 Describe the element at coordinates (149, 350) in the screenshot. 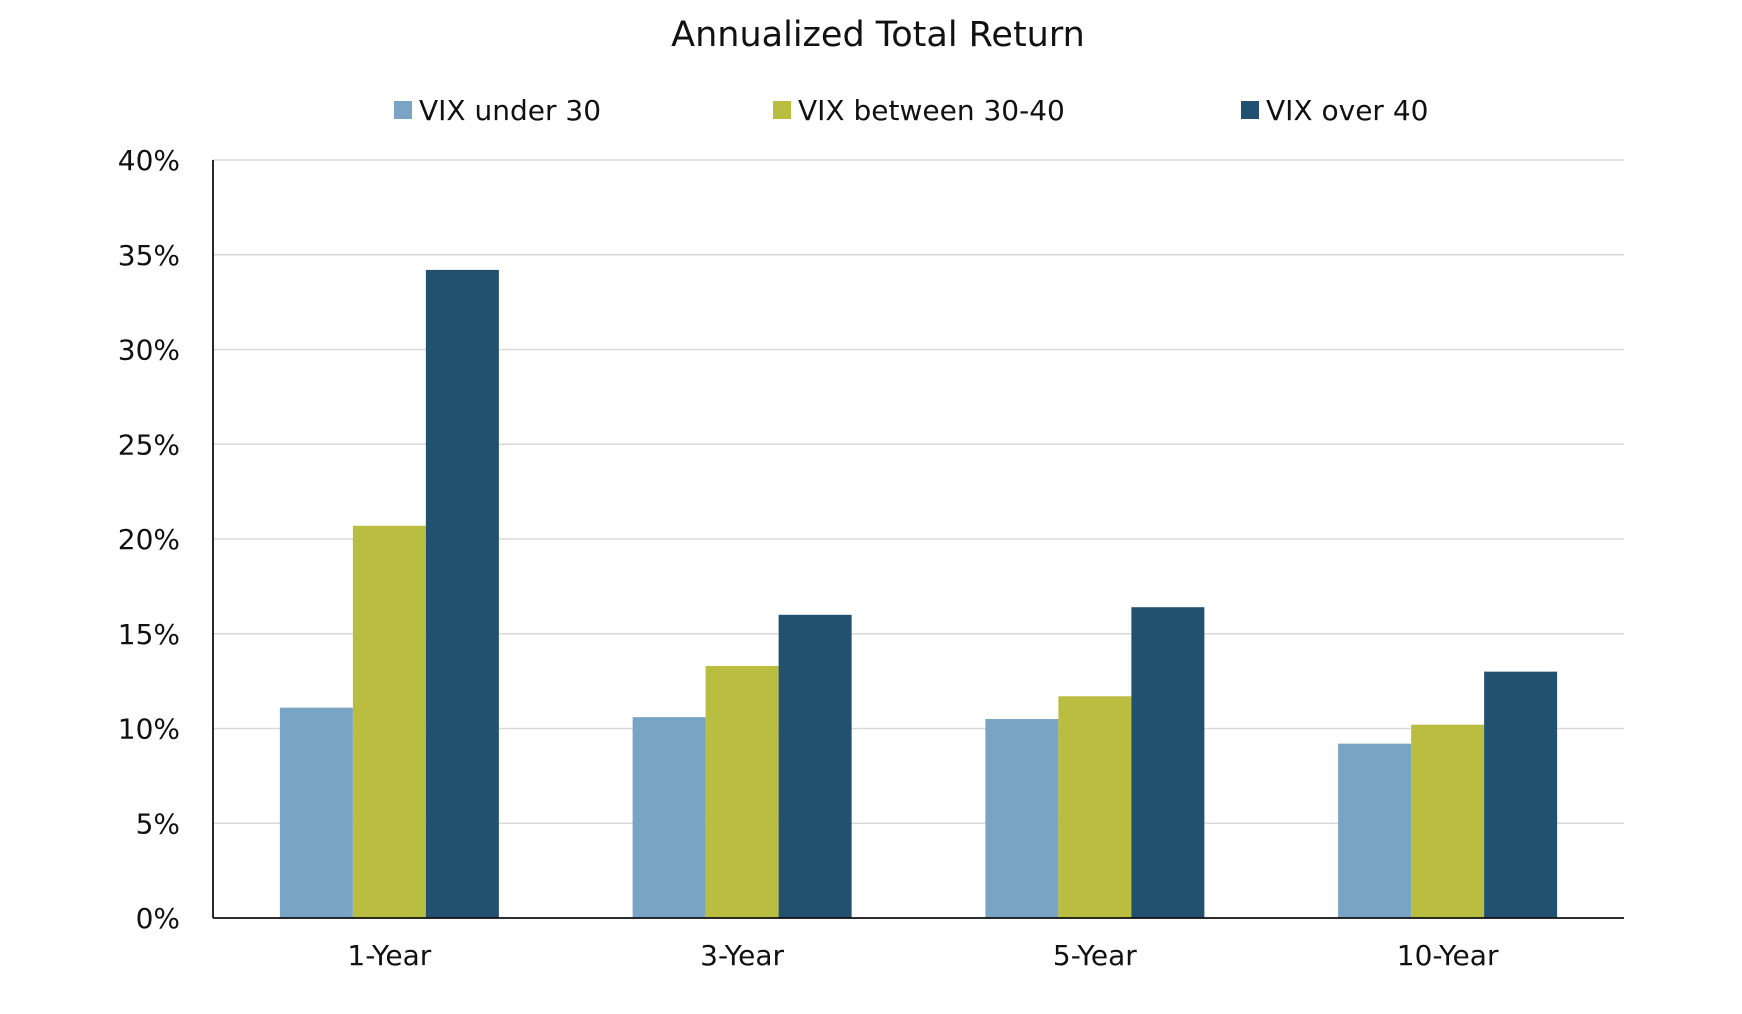

I see `y-tick-label-30pct: 30%` at that location.